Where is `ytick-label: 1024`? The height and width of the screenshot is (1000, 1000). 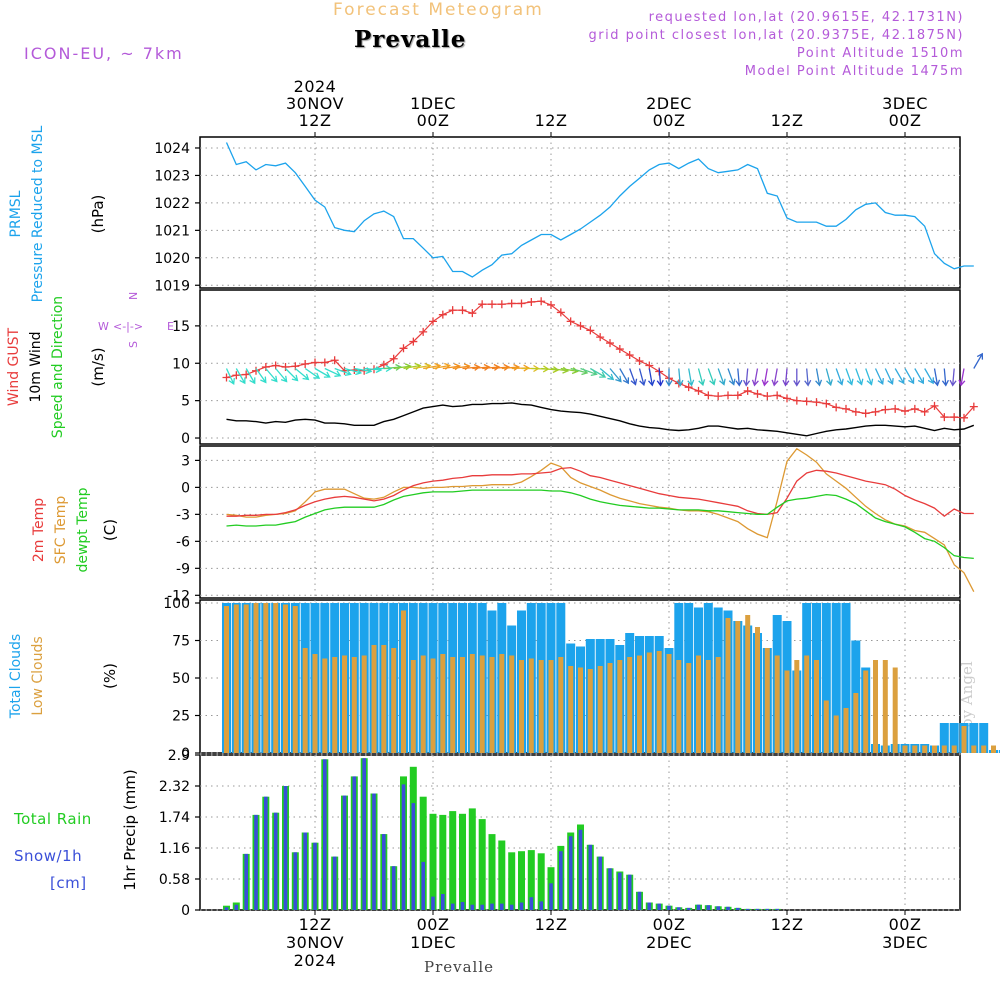
ytick-label: 1024 is located at coordinates (172, 149).